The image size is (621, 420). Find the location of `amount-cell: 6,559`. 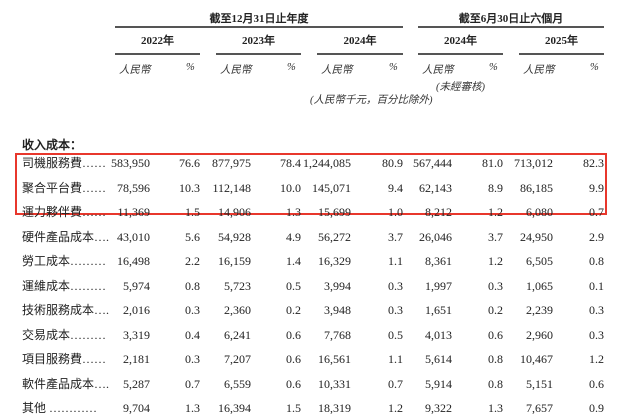

amount-cell: 6,559 is located at coordinates (237, 383).